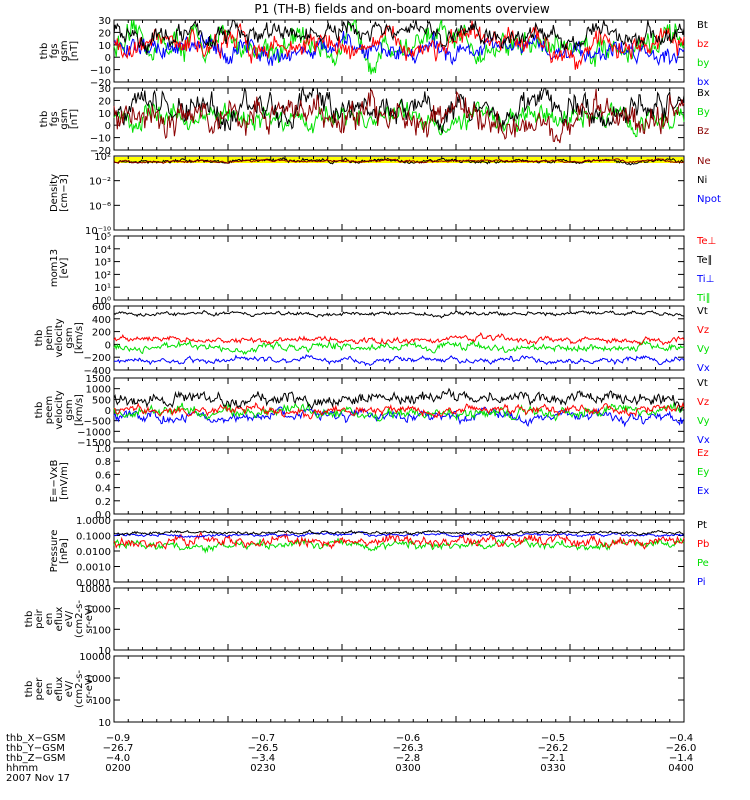 The height and width of the screenshot is (800, 750). I want to click on legend-by: by, so click(703, 63).